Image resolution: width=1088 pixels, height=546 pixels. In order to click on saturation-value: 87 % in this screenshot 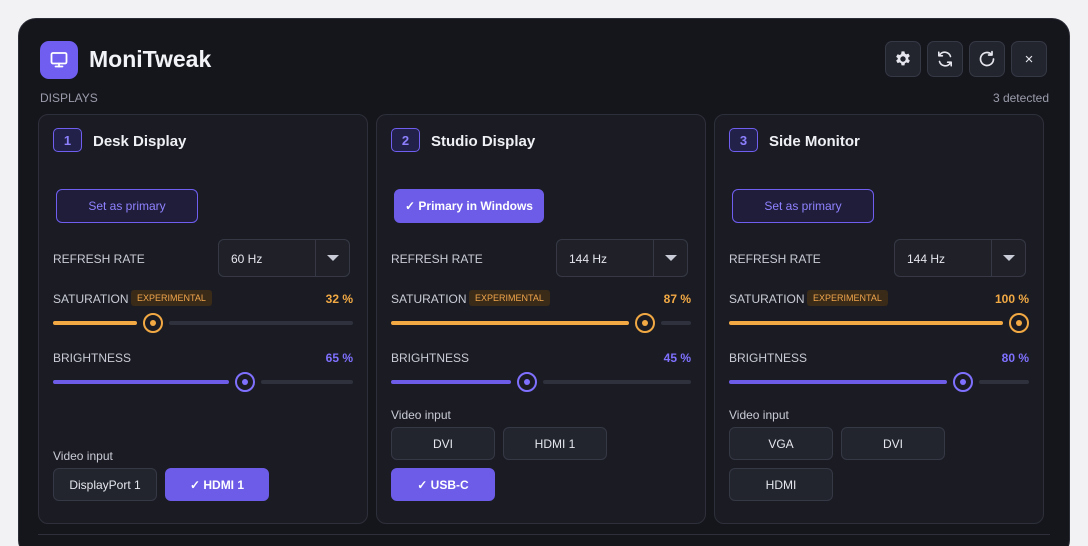, I will do `click(677, 299)`.